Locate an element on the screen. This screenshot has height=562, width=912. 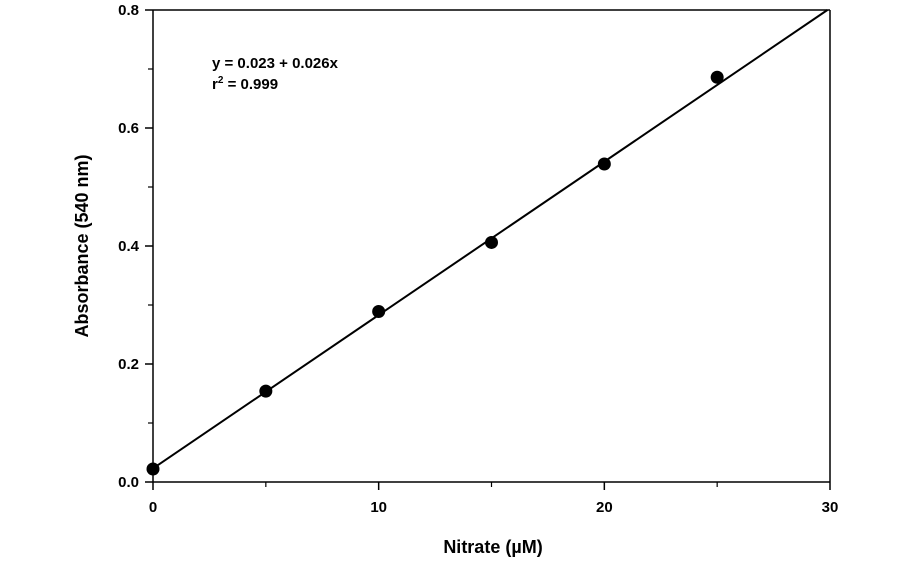
r-squared-annotation: r2 = 0.999 is located at coordinates (245, 84).